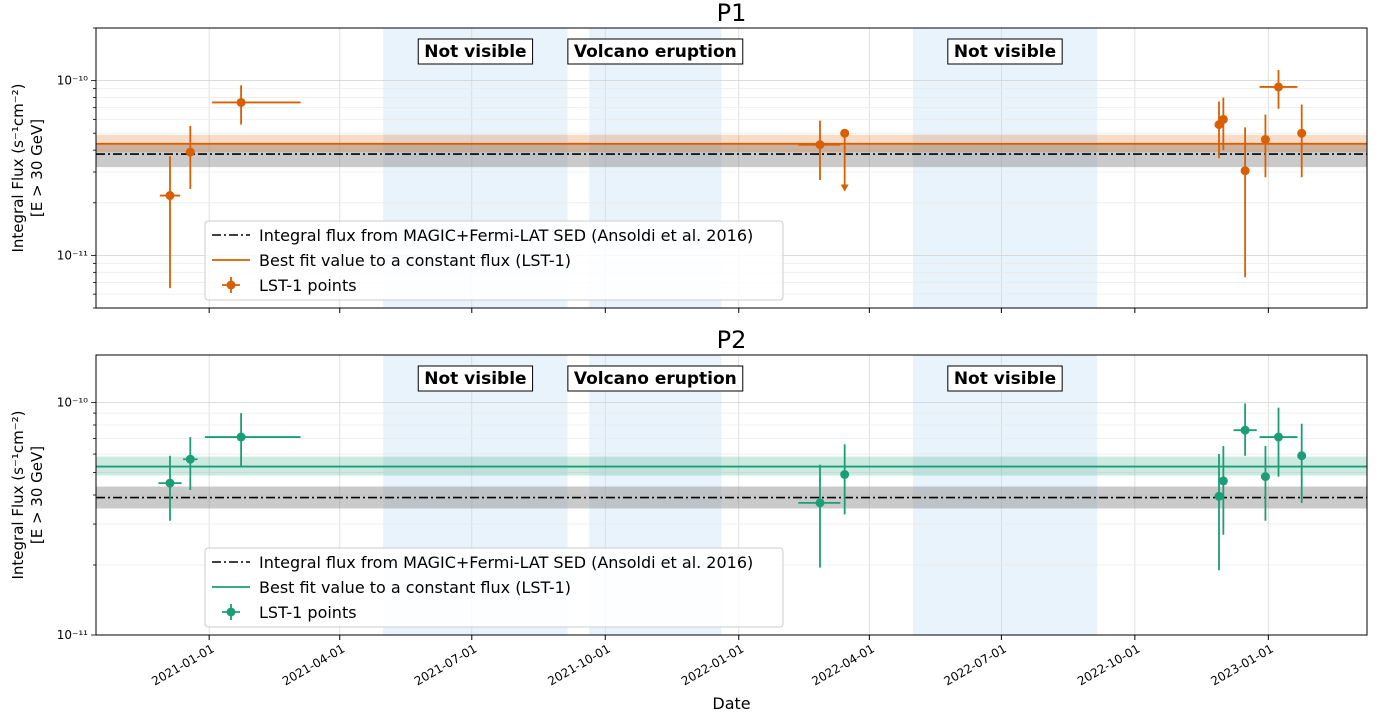  What do you see at coordinates (1241, 664) in the screenshot?
I see `x-tick-label: 2023-01-01` at bounding box center [1241, 664].